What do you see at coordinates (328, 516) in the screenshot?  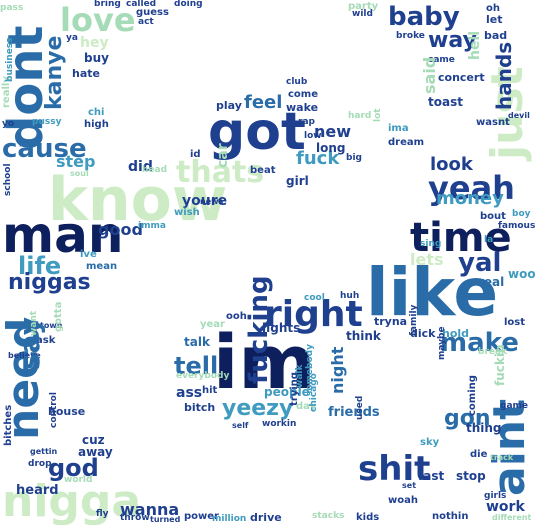 I see `word-stacks: stacks` at bounding box center [328, 516].